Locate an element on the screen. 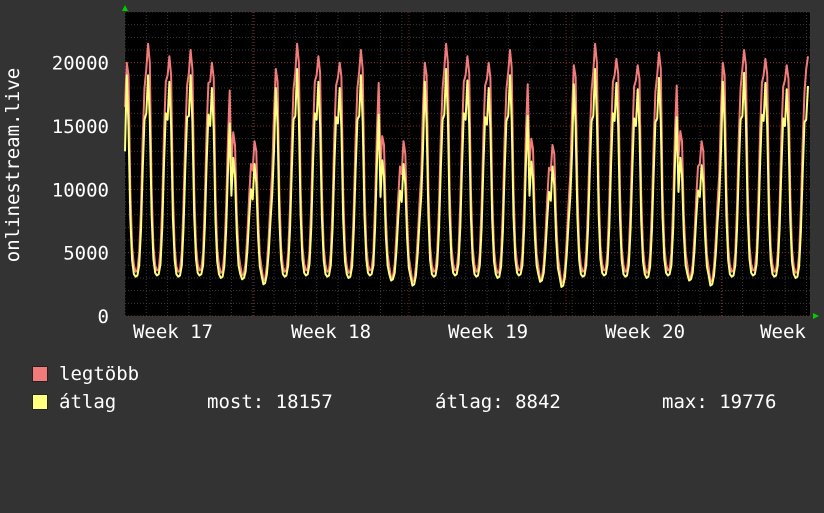 Image resolution: width=824 pixels, height=513 pixels. y-axis-label: onlinestream.live is located at coordinates (13, 165).